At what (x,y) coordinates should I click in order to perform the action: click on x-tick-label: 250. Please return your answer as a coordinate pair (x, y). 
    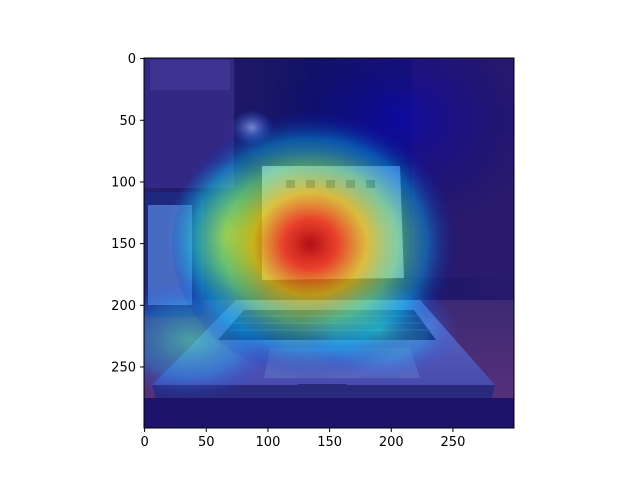
    Looking at the image, I should click on (453, 442).